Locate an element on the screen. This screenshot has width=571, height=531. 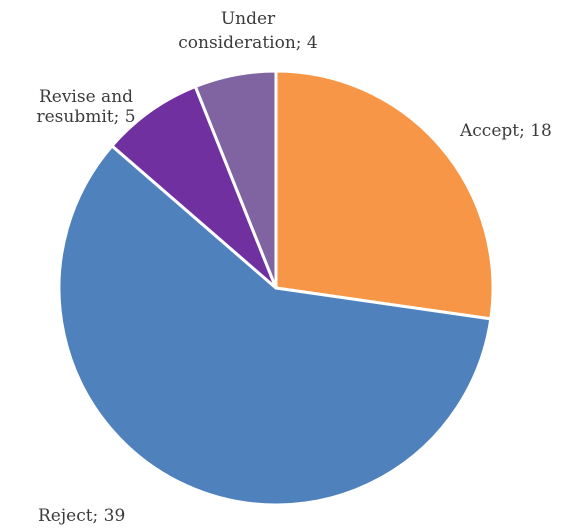
data-label-under-consideration: Under consideration; 4 is located at coordinates (247, 31).